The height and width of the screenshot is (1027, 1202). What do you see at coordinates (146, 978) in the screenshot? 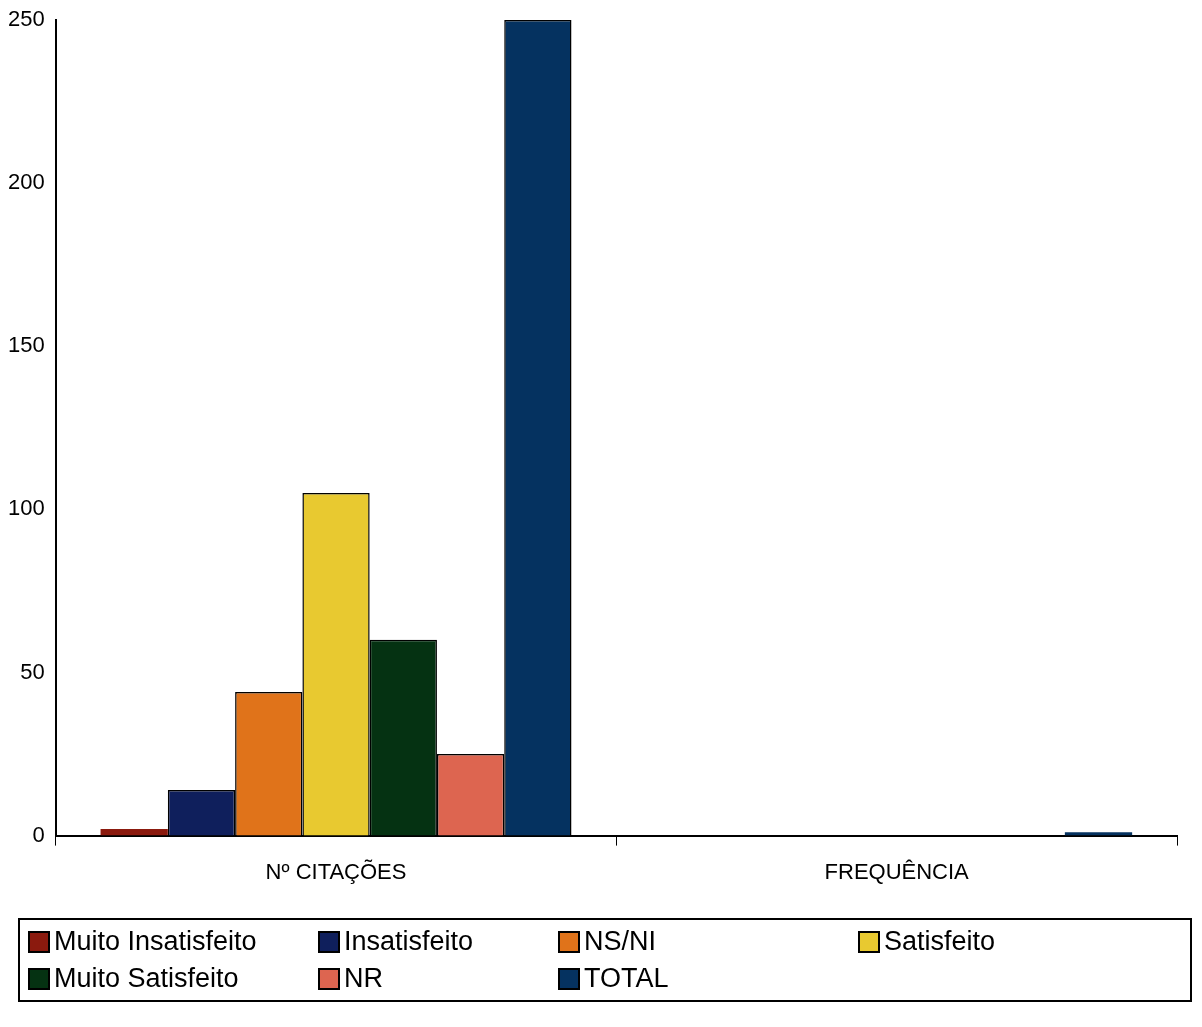
I see `legend-label: Muito Satisfeito` at bounding box center [146, 978].